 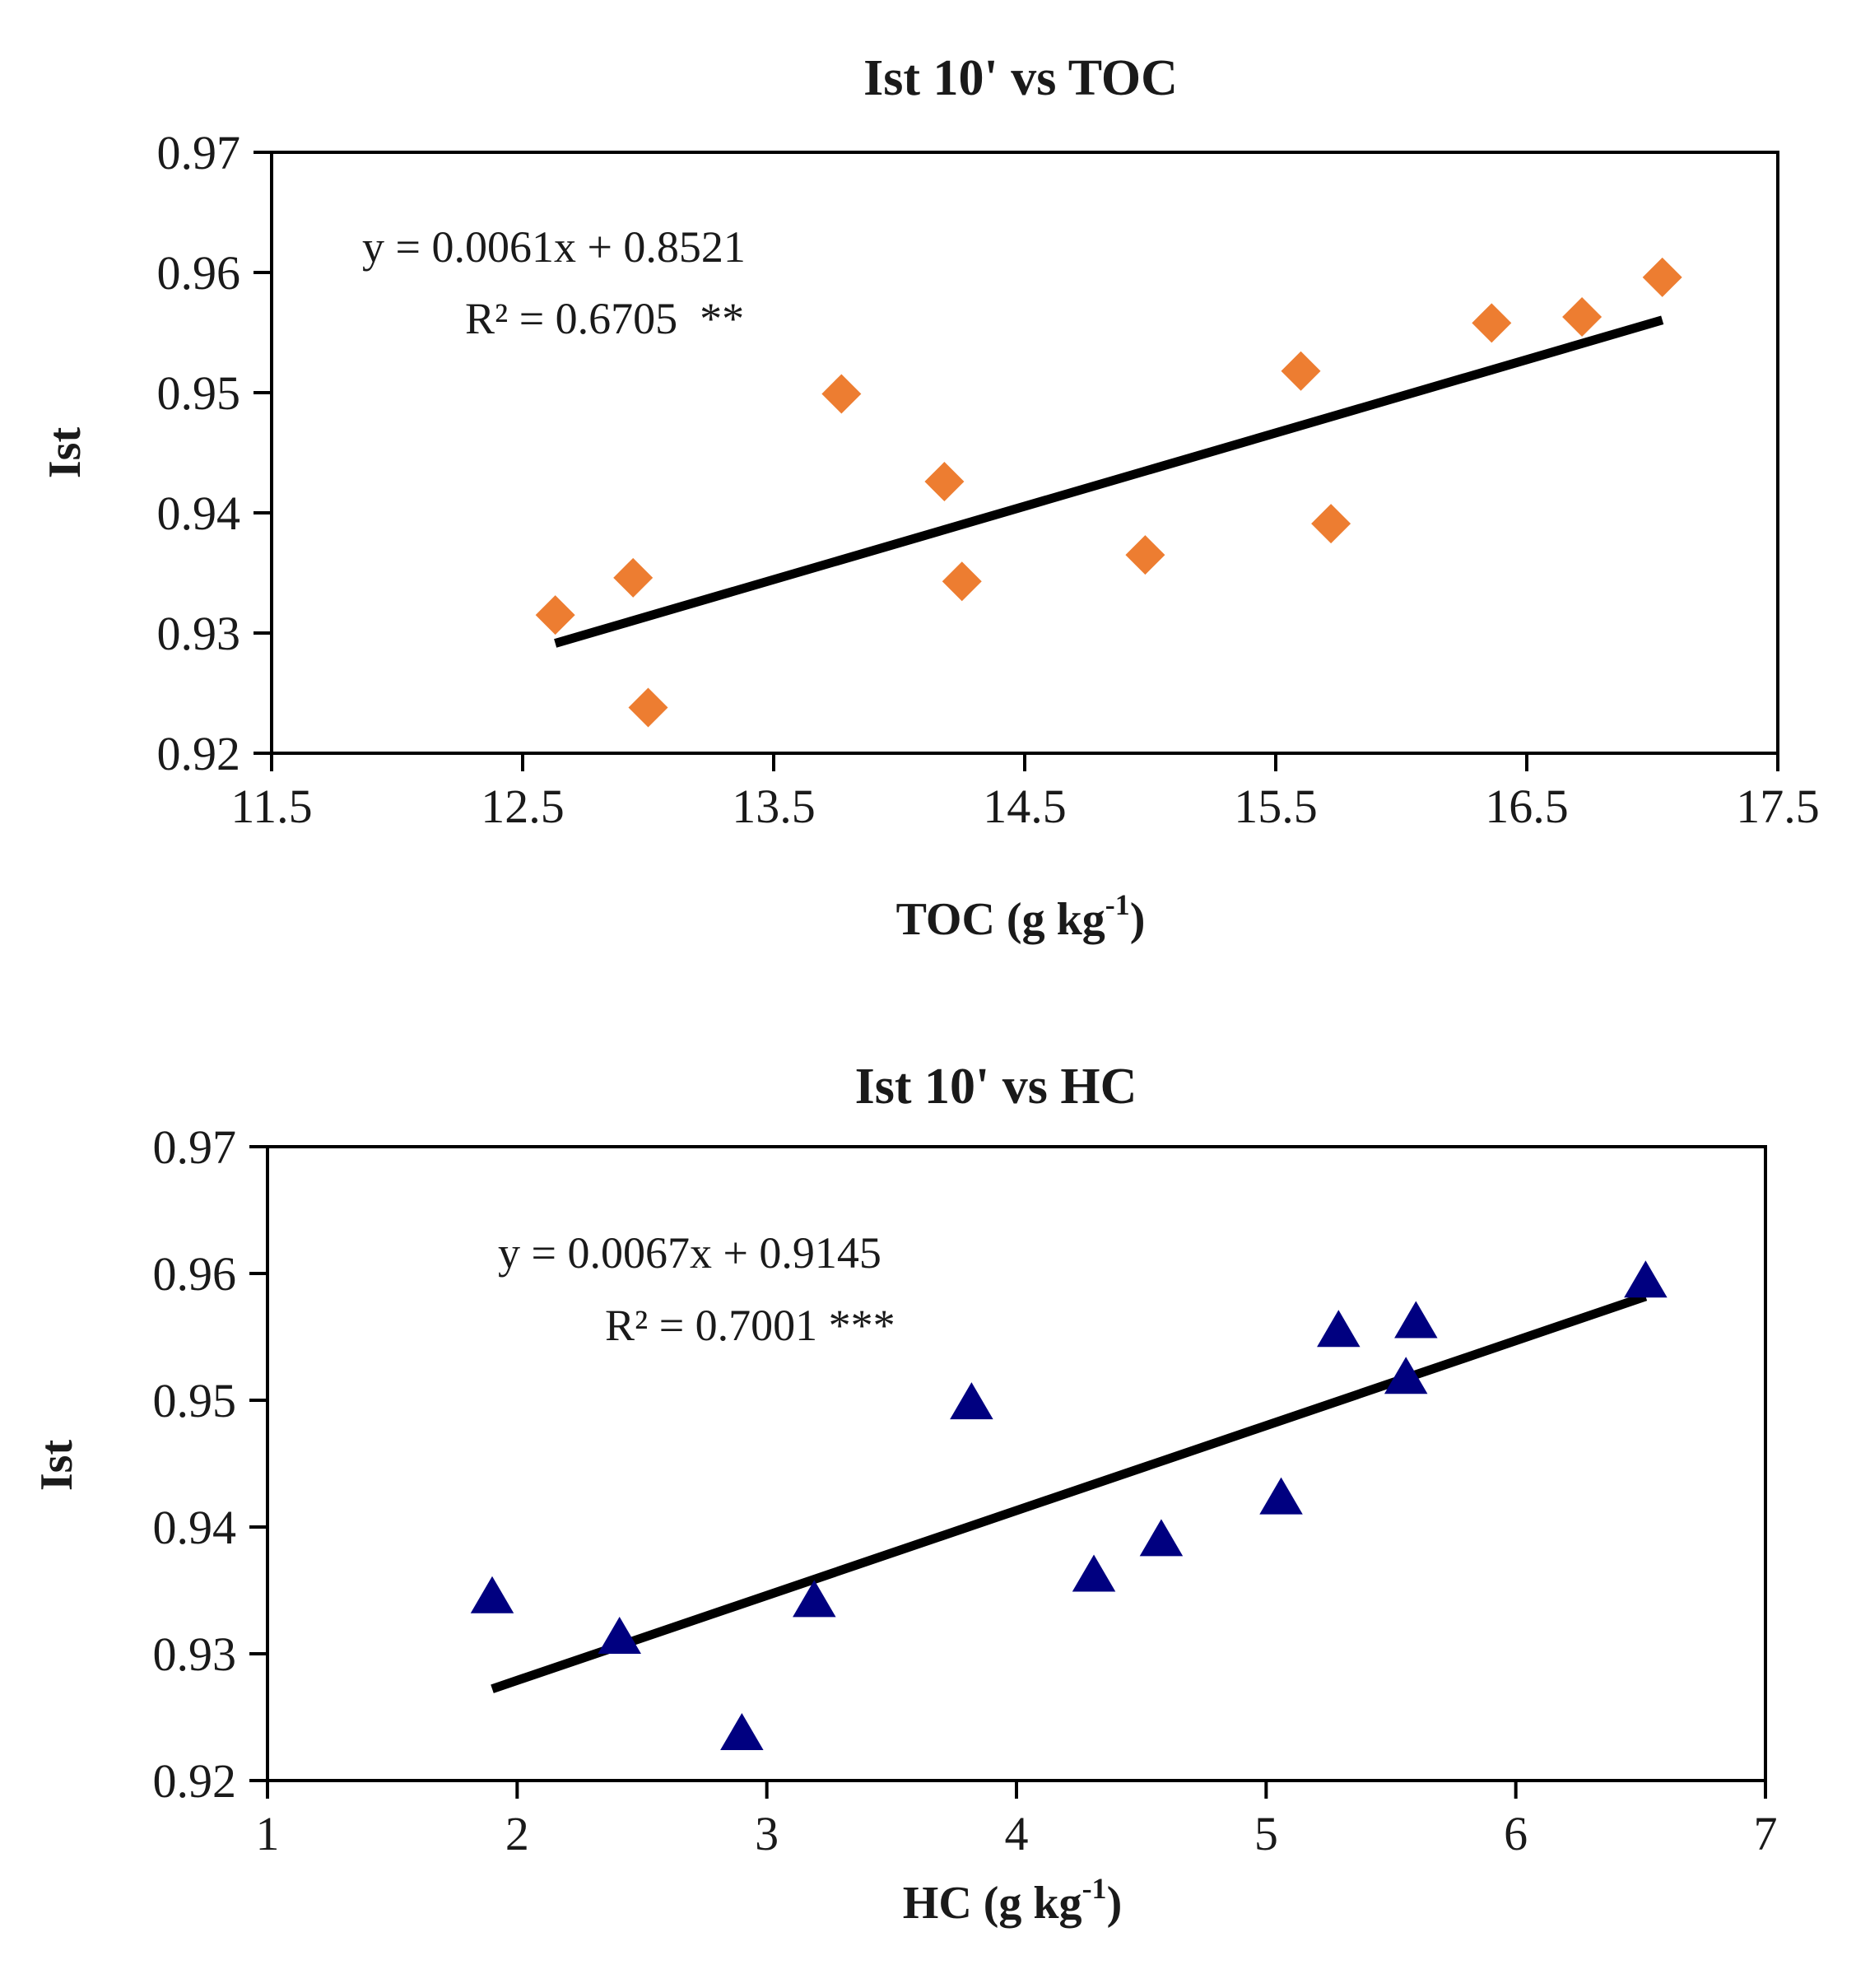 I want to click on x-tick-label: 15.5, so click(x=1276, y=806).